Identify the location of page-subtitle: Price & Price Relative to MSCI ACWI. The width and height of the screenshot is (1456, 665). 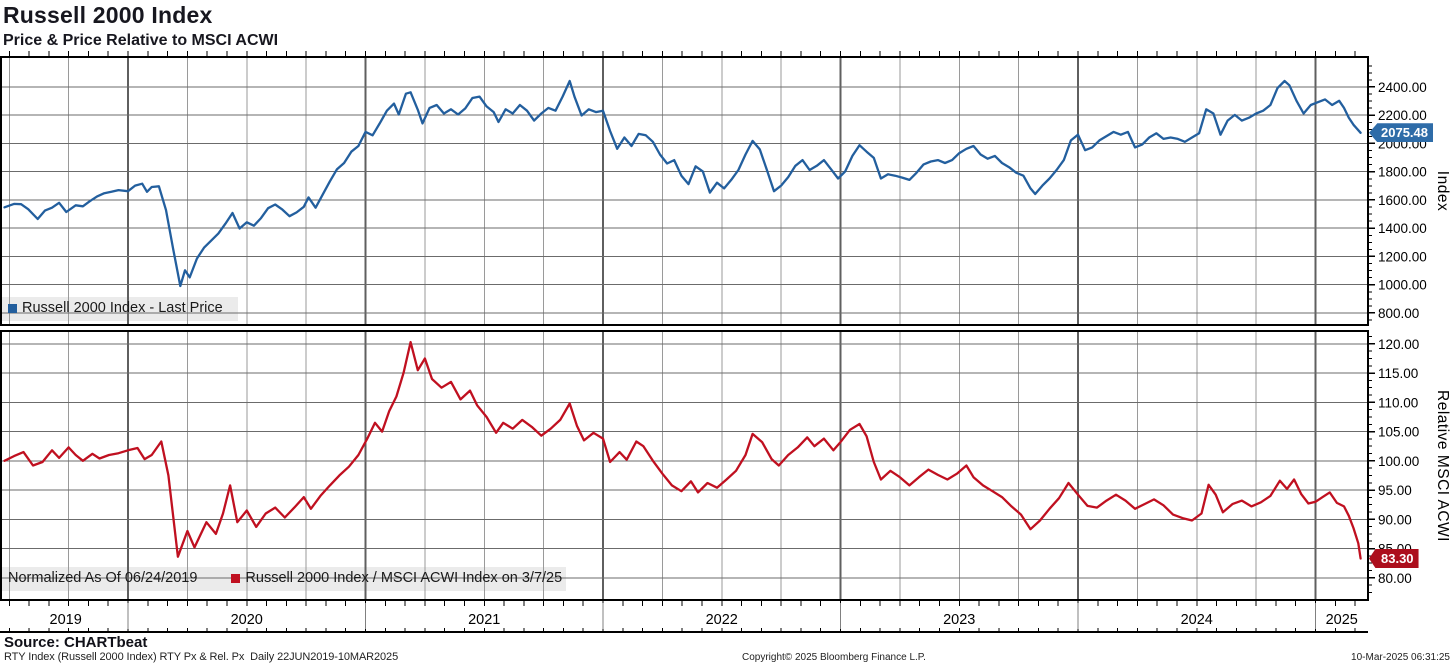
(141, 40).